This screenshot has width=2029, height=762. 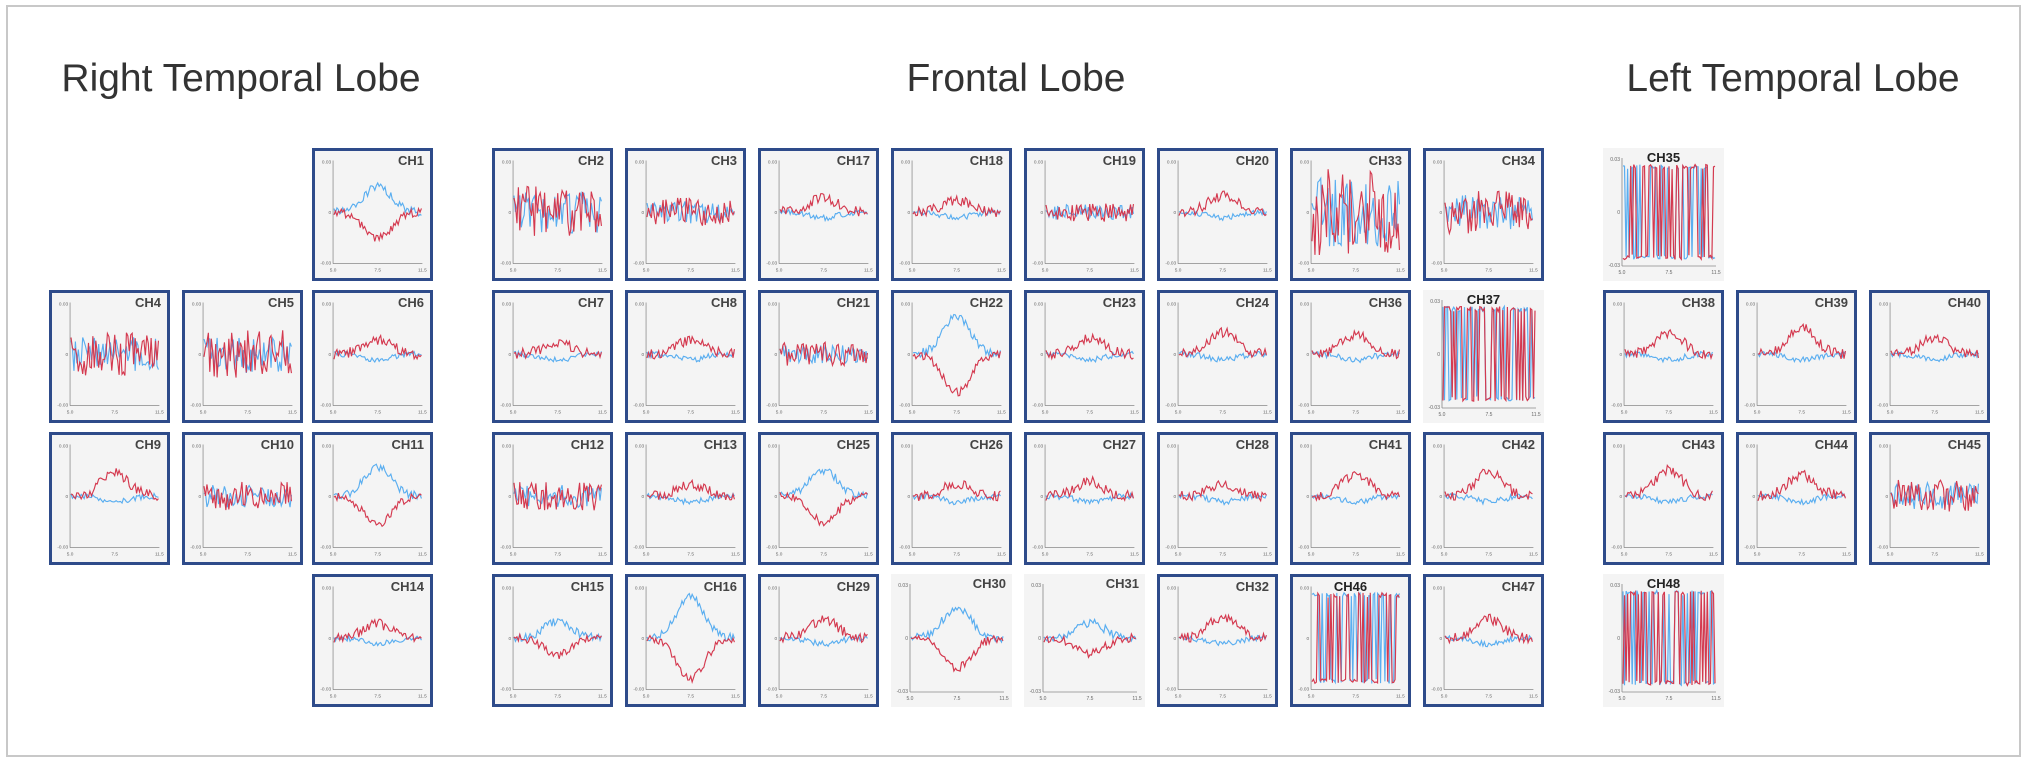 What do you see at coordinates (685, 214) in the screenshot?
I see `channel-panel-ch3: 0.03 0 -0.03 5.0 7.5 11.5 CH3` at bounding box center [685, 214].